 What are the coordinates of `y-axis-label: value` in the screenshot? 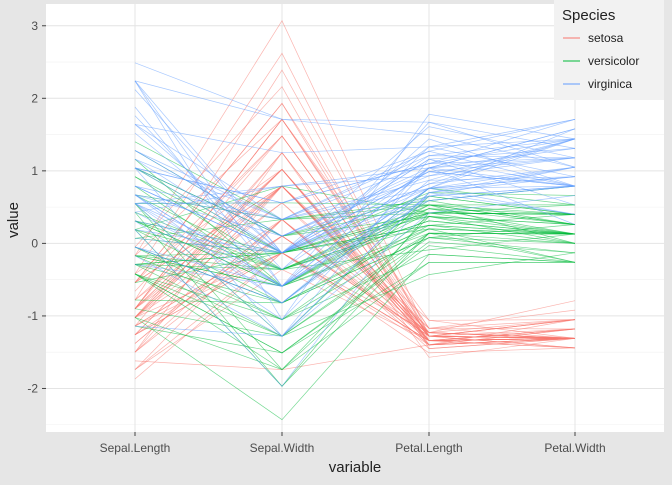 It's located at (13, 220).